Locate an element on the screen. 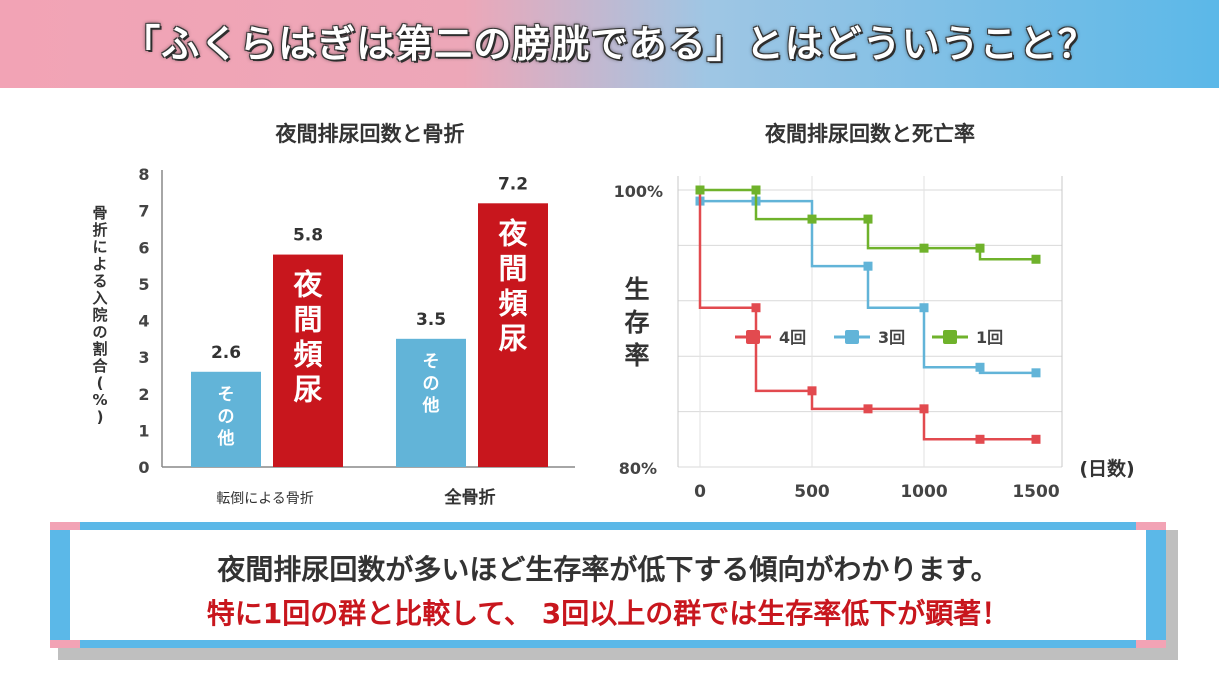 Image resolution: width=1219 pixels, height=675 pixels. bar-value-label: 7.2 is located at coordinates (513, 184).